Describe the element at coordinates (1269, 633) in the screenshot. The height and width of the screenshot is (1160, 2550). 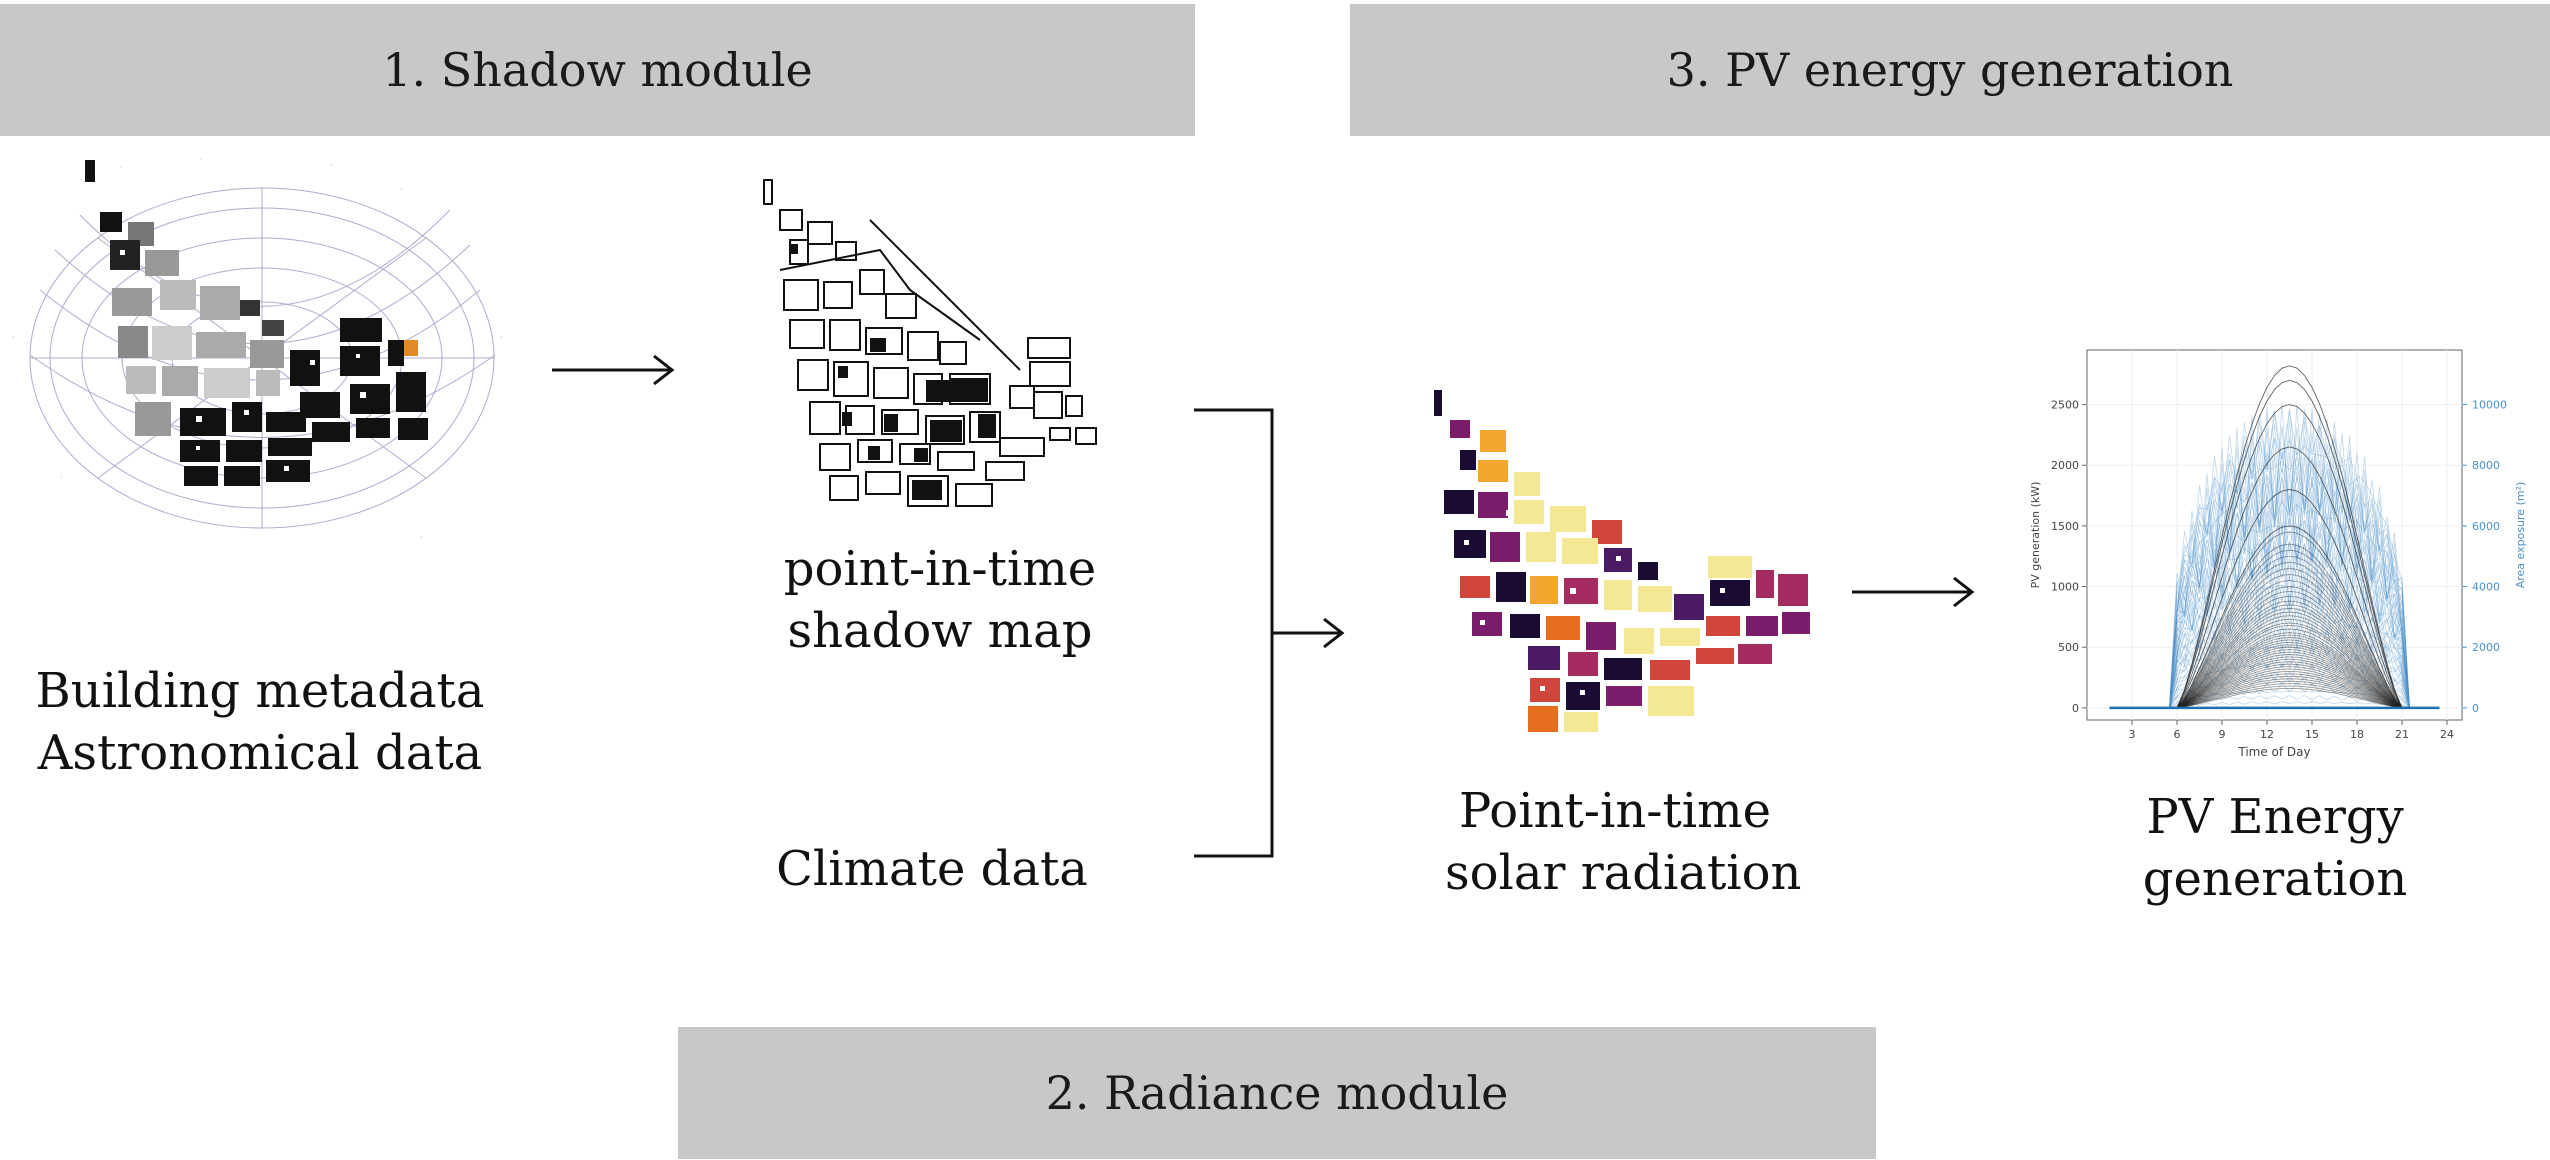
I see `merge-bracket-arrow` at that location.